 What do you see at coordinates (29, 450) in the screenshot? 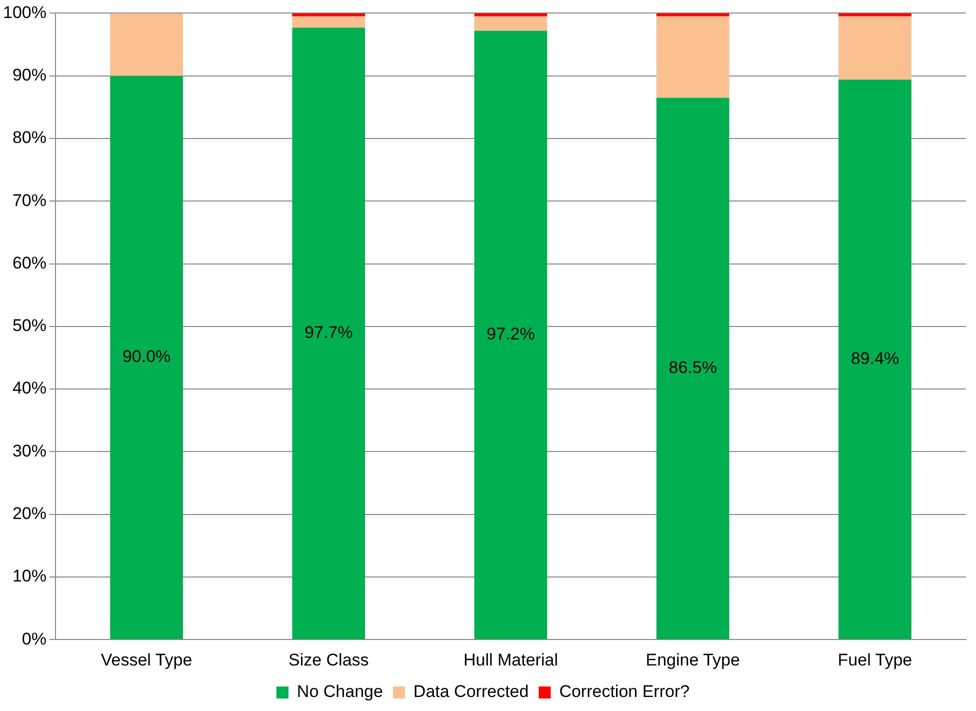
I see `y-tick-label: 30%` at bounding box center [29, 450].